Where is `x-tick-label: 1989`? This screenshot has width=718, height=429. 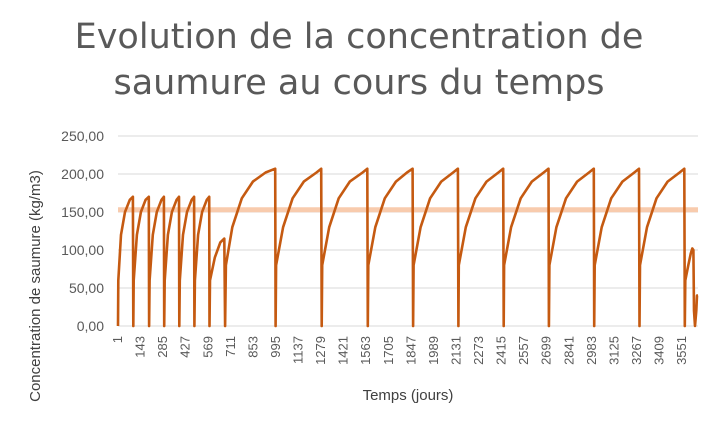
x-tick-label: 1989 is located at coordinates (433, 350).